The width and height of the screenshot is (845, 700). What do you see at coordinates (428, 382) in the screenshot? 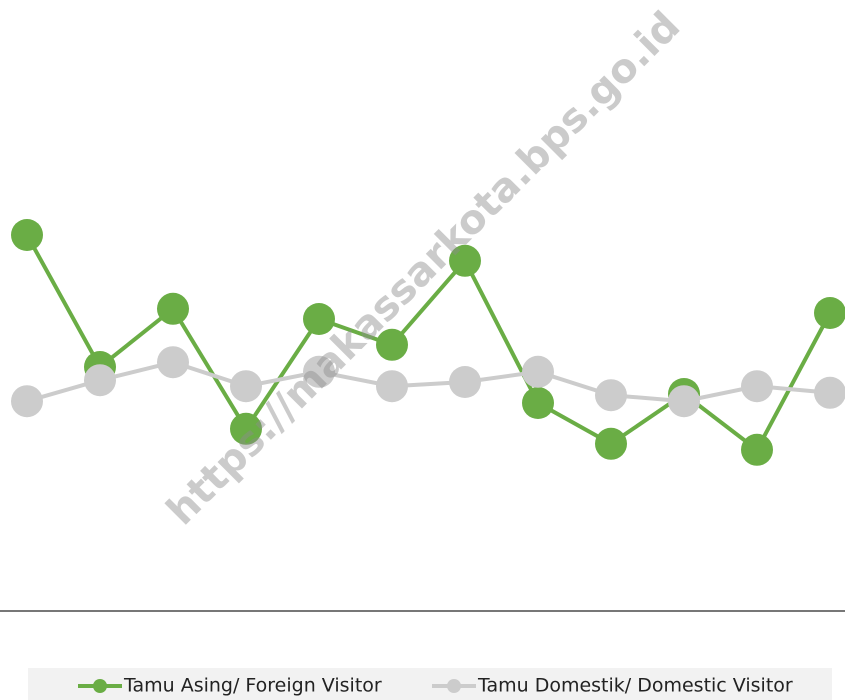
I see `series-line` at bounding box center [428, 382].